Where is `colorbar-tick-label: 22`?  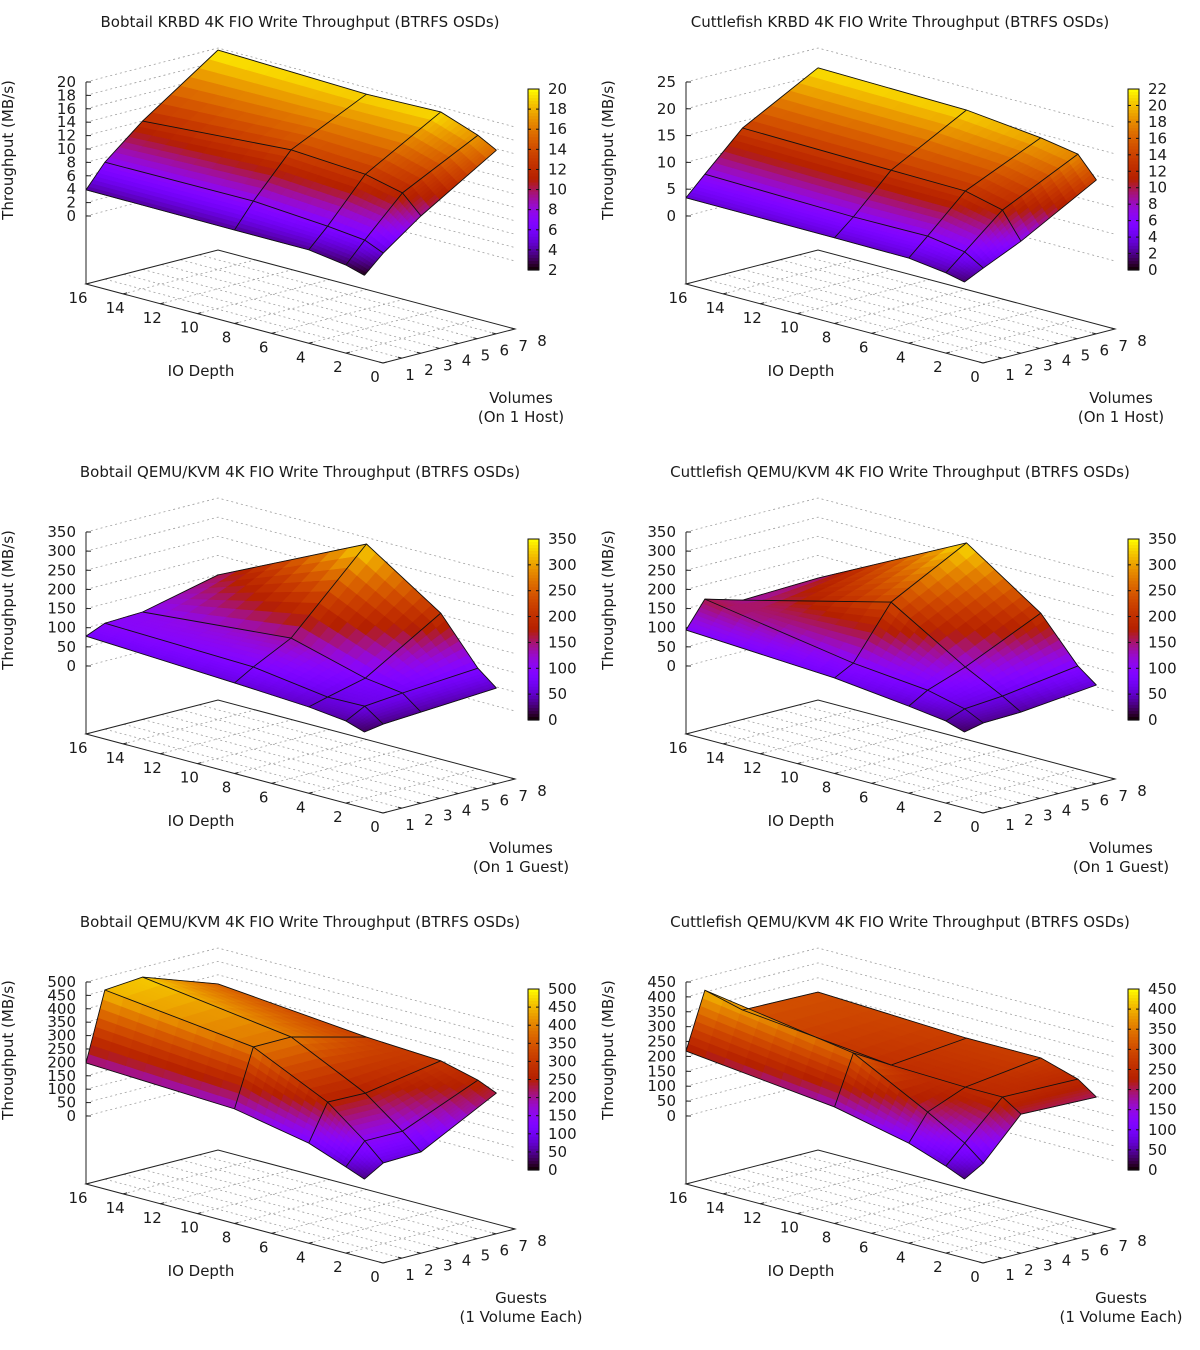
colorbar-tick-label: 22 is located at coordinates (1157, 89).